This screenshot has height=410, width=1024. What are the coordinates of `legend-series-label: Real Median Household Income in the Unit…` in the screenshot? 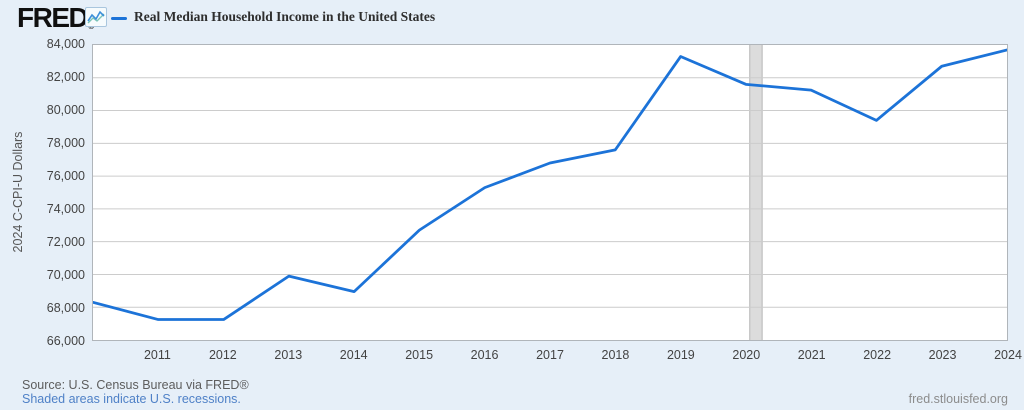 It's located at (285, 16).